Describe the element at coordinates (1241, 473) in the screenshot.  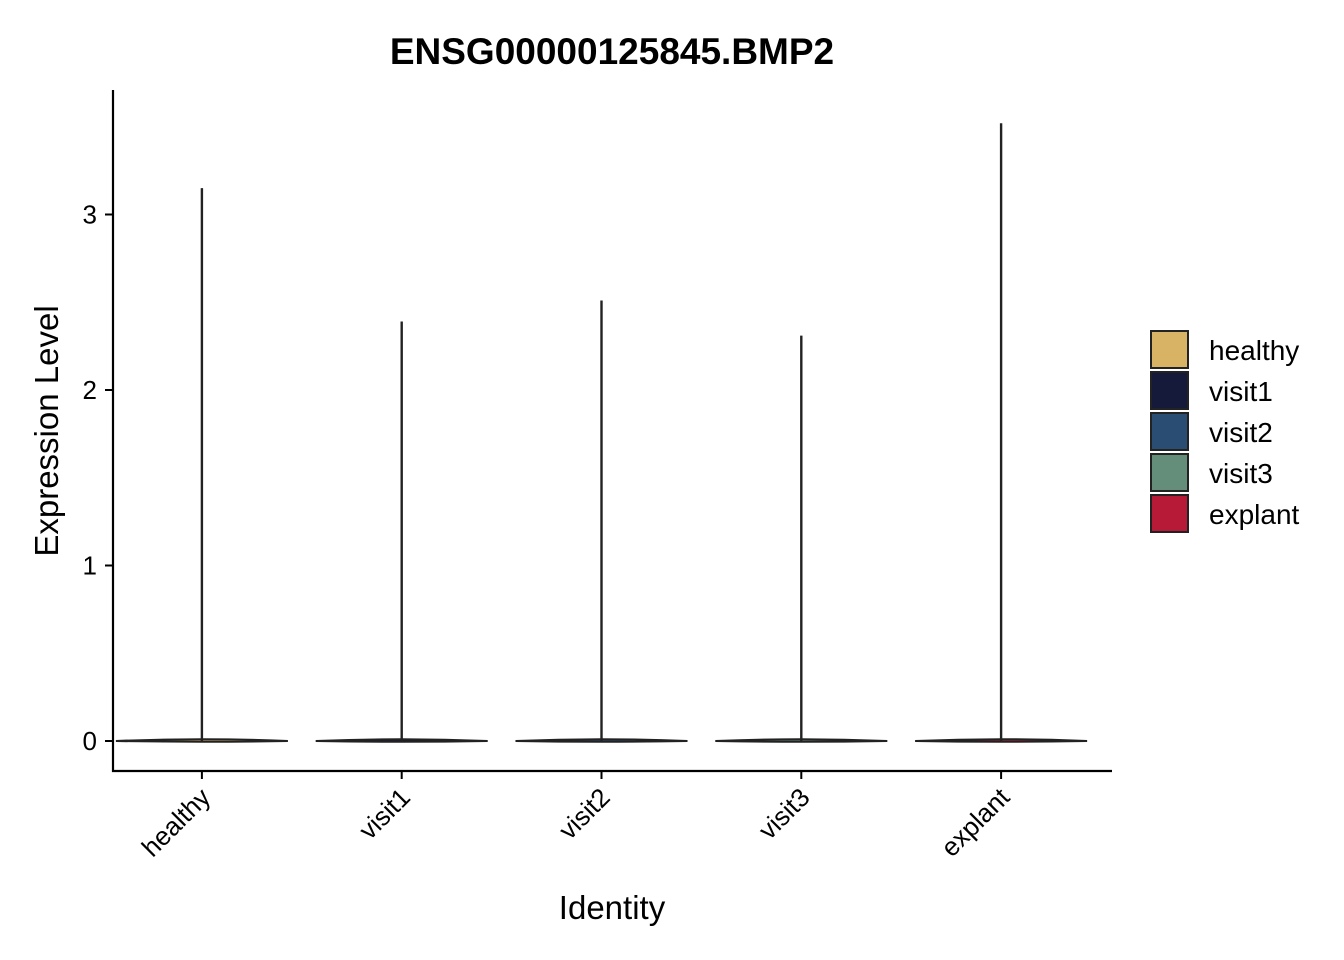
I see `legend-label-visit3: visit3` at that location.